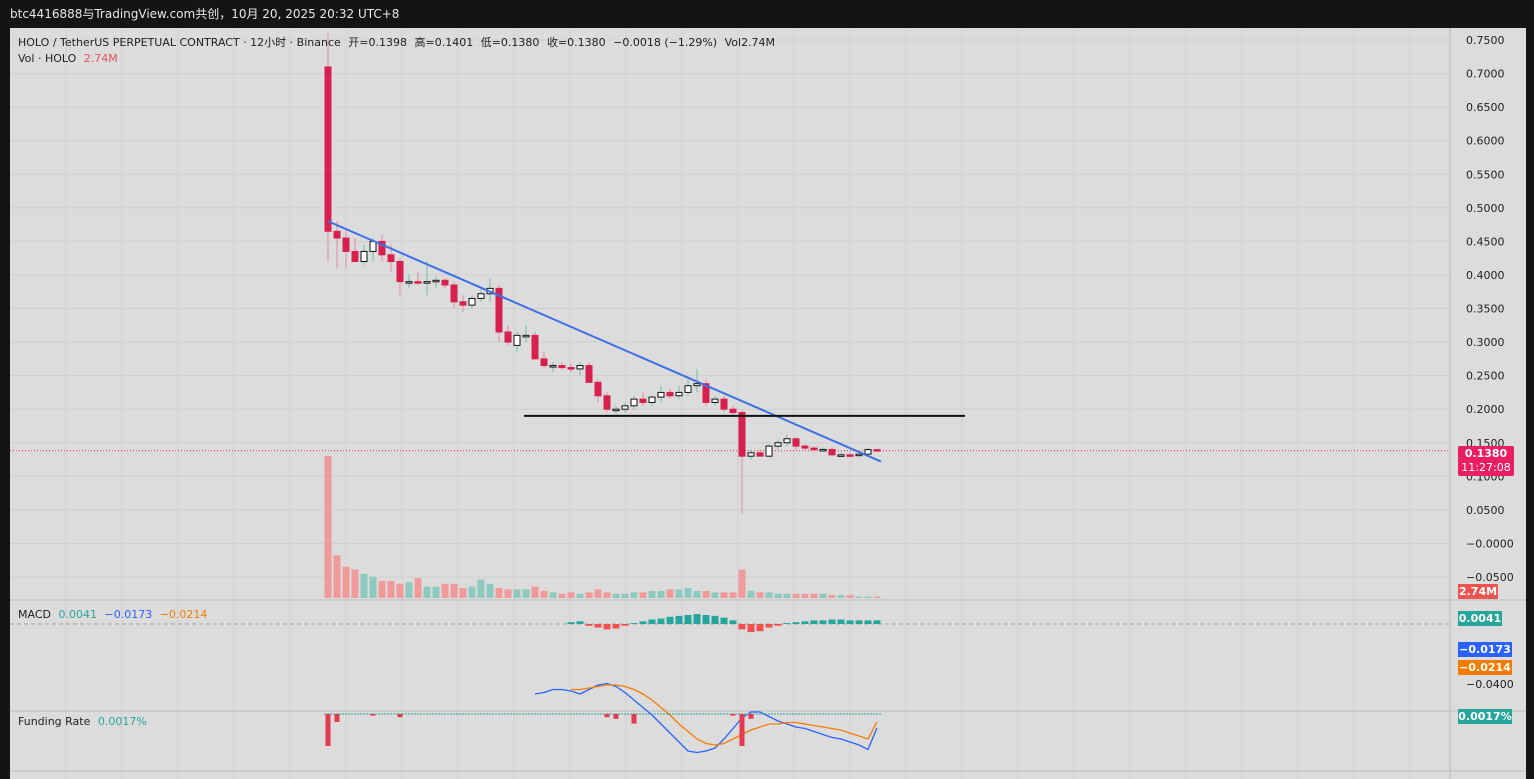  What do you see at coordinates (1485, 40) in the screenshot?
I see `price-axis-tick: 0.7500` at bounding box center [1485, 40].